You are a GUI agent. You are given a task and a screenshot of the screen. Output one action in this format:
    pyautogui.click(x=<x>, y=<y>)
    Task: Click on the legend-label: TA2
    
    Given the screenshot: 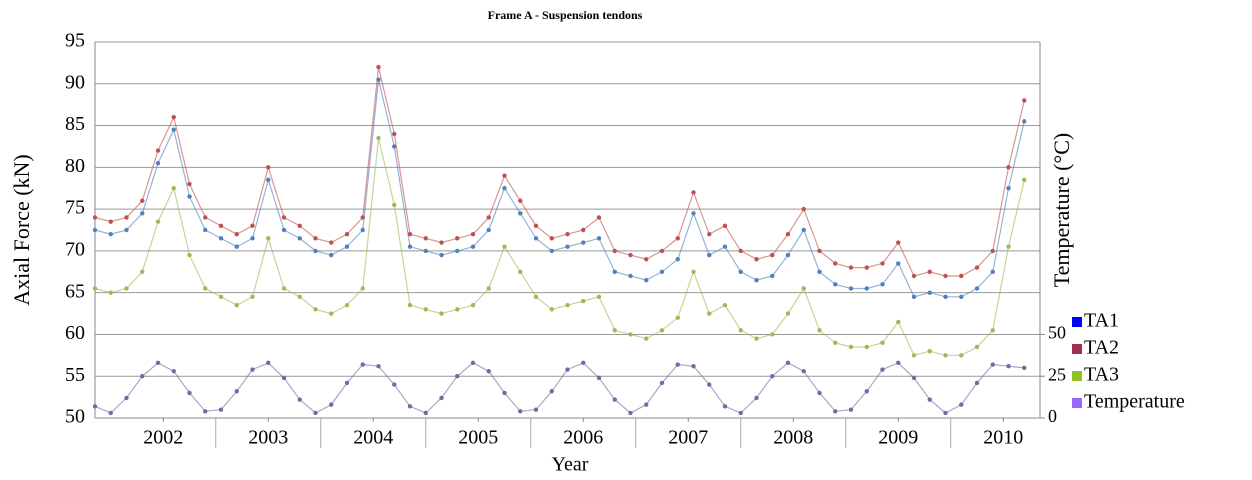 What is the action you would take?
    pyautogui.click(x=1101, y=348)
    